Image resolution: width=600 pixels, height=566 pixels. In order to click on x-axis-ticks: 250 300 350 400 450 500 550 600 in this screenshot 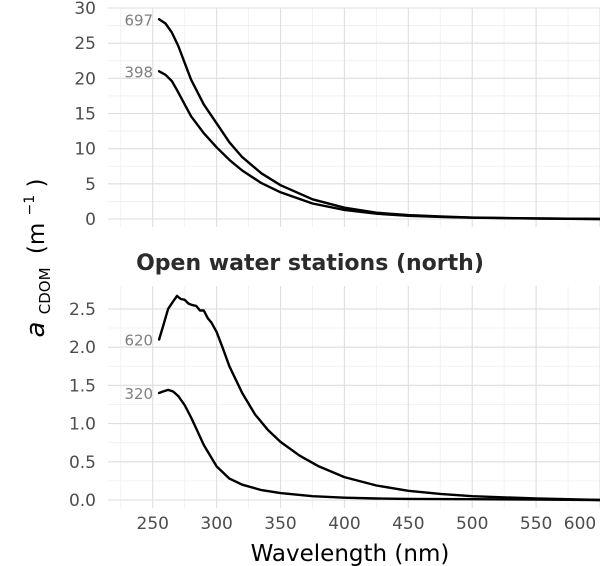, I will do `click(367, 524)`.